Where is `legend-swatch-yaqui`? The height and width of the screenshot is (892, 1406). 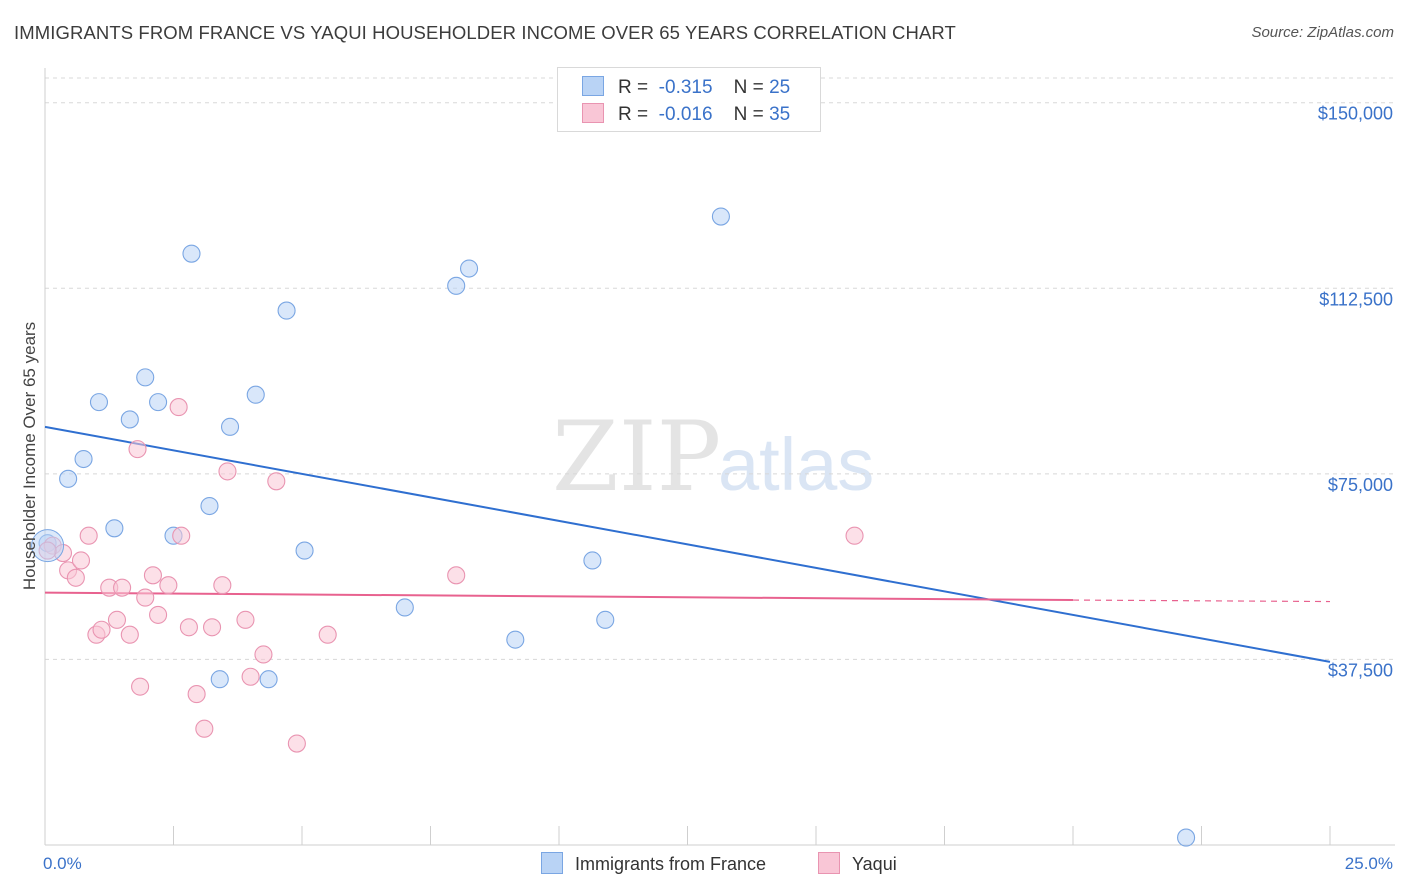 legend-swatch-yaqui is located at coordinates (593, 113).